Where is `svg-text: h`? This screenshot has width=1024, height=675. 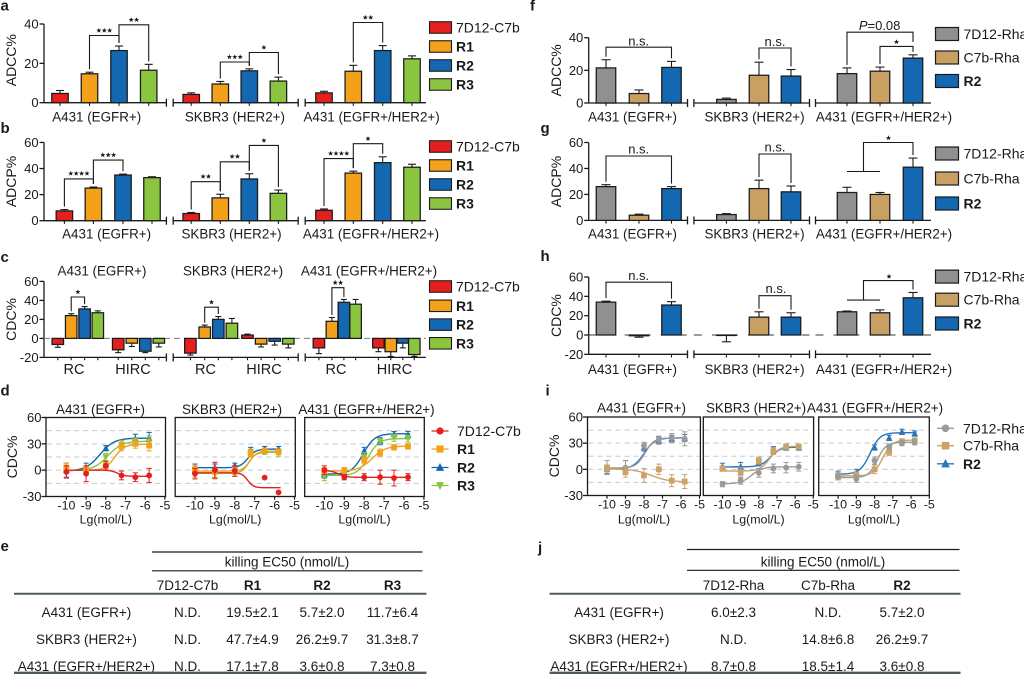
svg-text: h is located at coordinates (545, 256).